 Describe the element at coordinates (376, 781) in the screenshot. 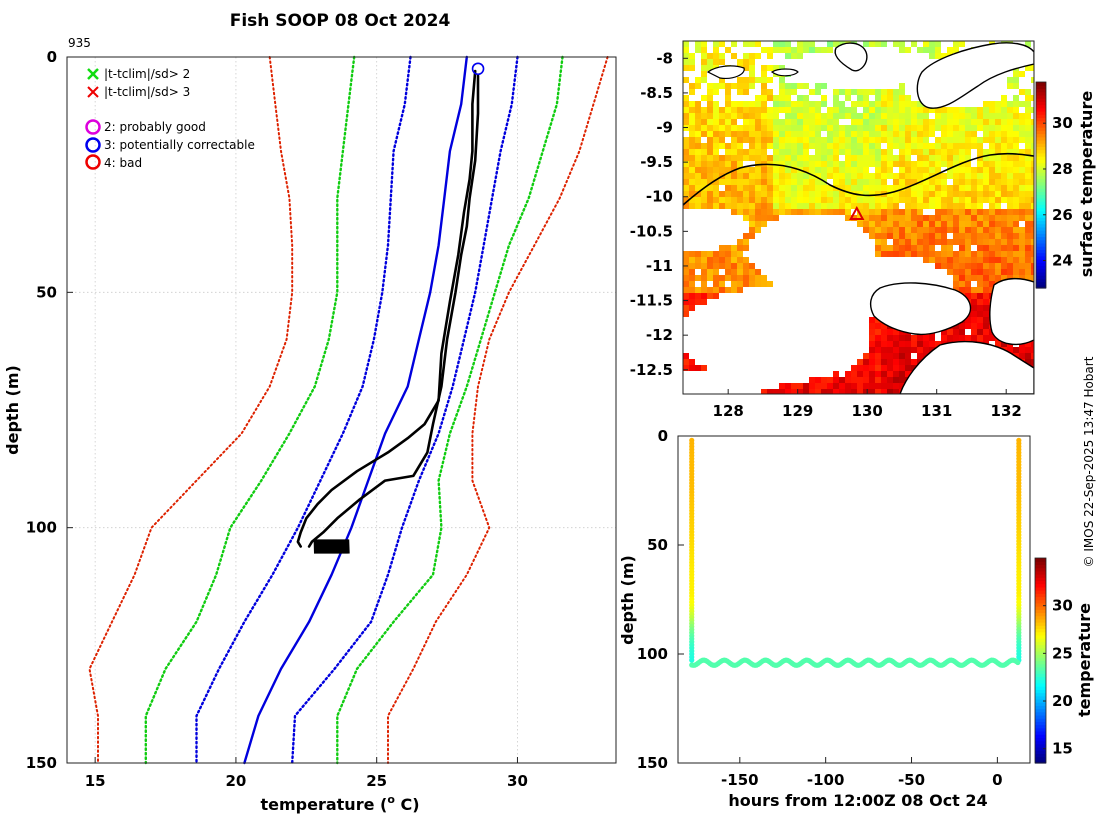

I see `x-tick-label-25: 25` at that location.